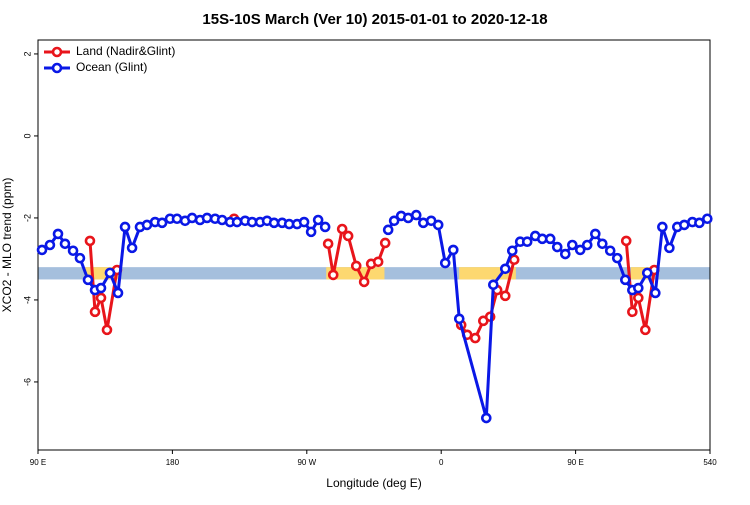 This screenshot has width=750, height=505. Describe the element at coordinates (27, 300) in the screenshot. I see `y-tick-label: -4` at that location.